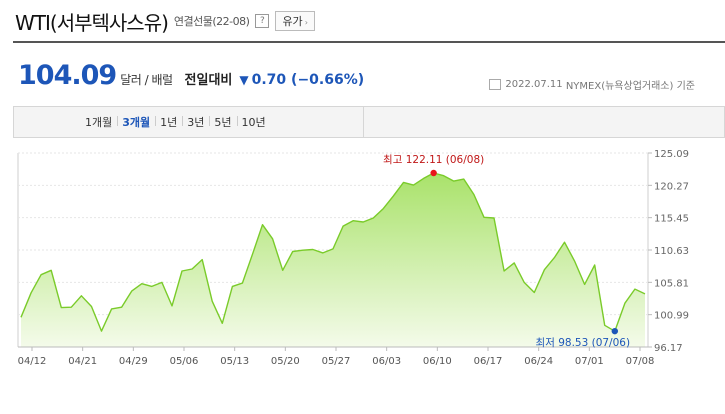 The height and width of the screenshot is (414, 725). Describe the element at coordinates (285, 361) in the screenshot. I see `x-tick-label: 05/20` at that location.